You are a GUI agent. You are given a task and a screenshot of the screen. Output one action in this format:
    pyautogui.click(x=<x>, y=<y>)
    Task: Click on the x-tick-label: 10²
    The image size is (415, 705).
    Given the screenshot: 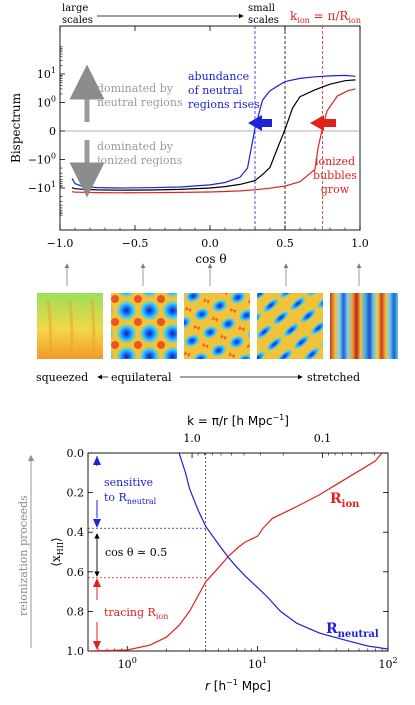 What is the action you would take?
    pyautogui.click(x=387, y=663)
    